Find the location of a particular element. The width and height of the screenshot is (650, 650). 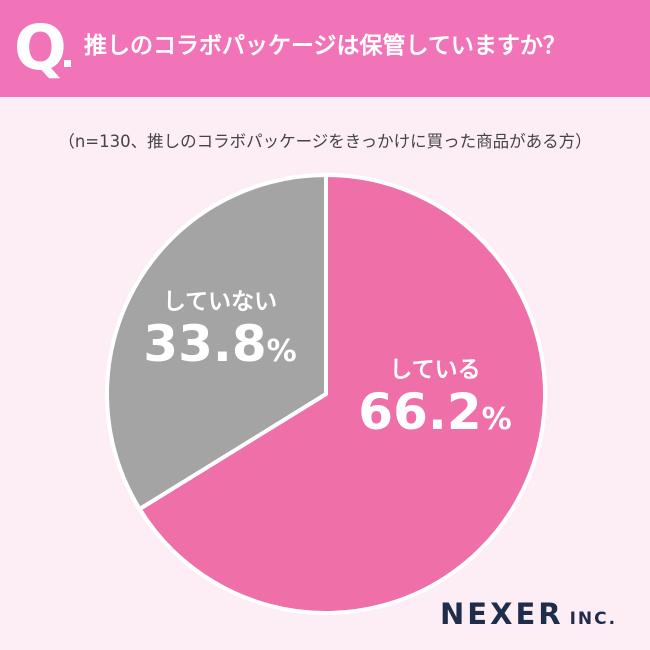

sample-note: （n=130、推しのコラボパッケージをきっかけに買った商品がある方） is located at coordinates (325, 141).